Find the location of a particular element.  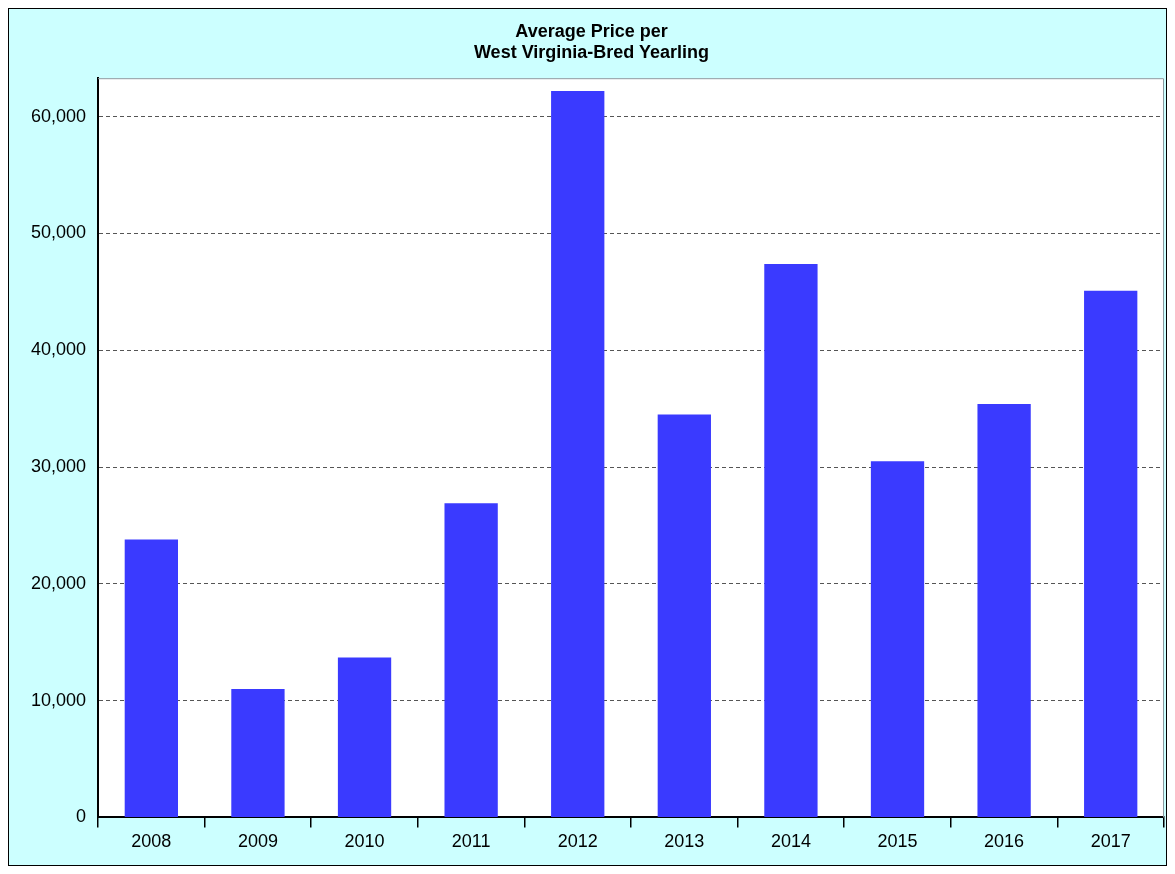

x-tick-label: 2015 is located at coordinates (897, 841).